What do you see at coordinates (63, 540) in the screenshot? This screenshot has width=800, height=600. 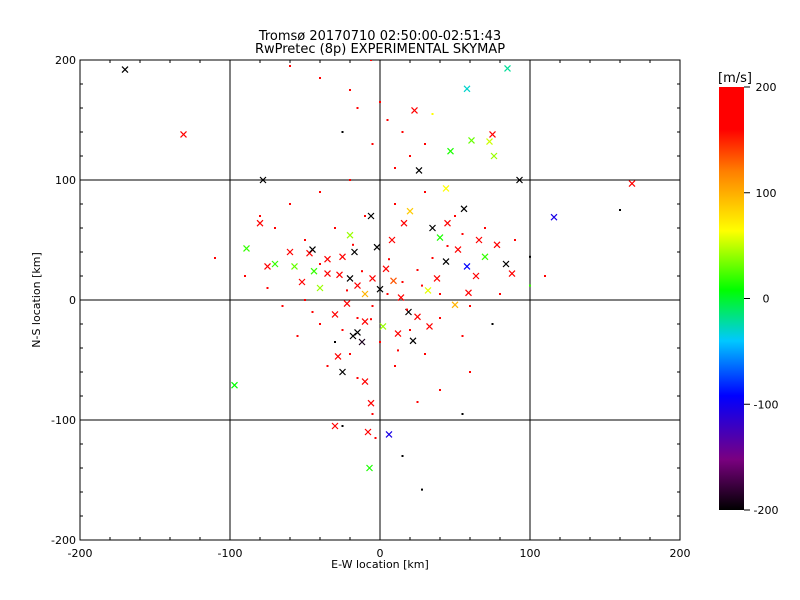 I see `y-tick-label: -200` at bounding box center [63, 540].